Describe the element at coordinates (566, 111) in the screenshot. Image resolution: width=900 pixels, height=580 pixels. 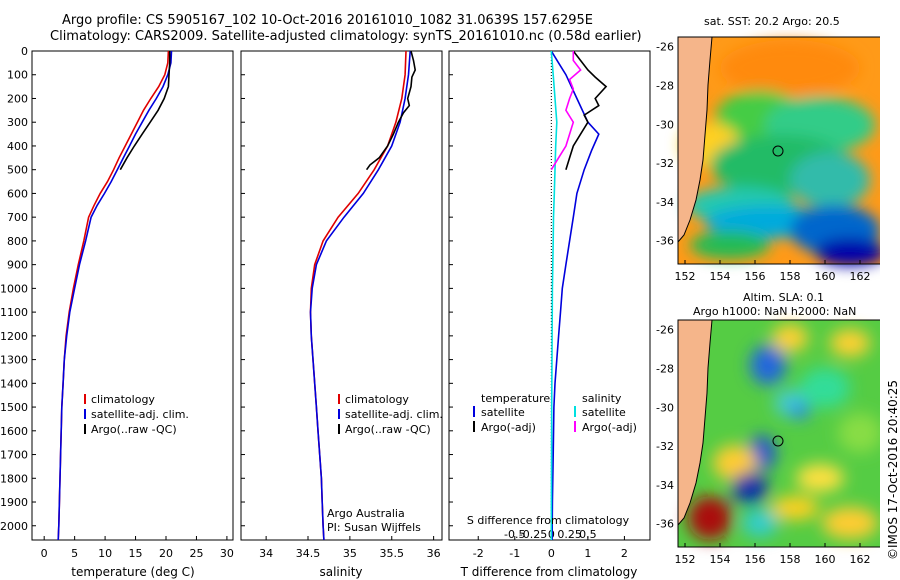
I see `series-line-salinity-argo-adj-` at that location.